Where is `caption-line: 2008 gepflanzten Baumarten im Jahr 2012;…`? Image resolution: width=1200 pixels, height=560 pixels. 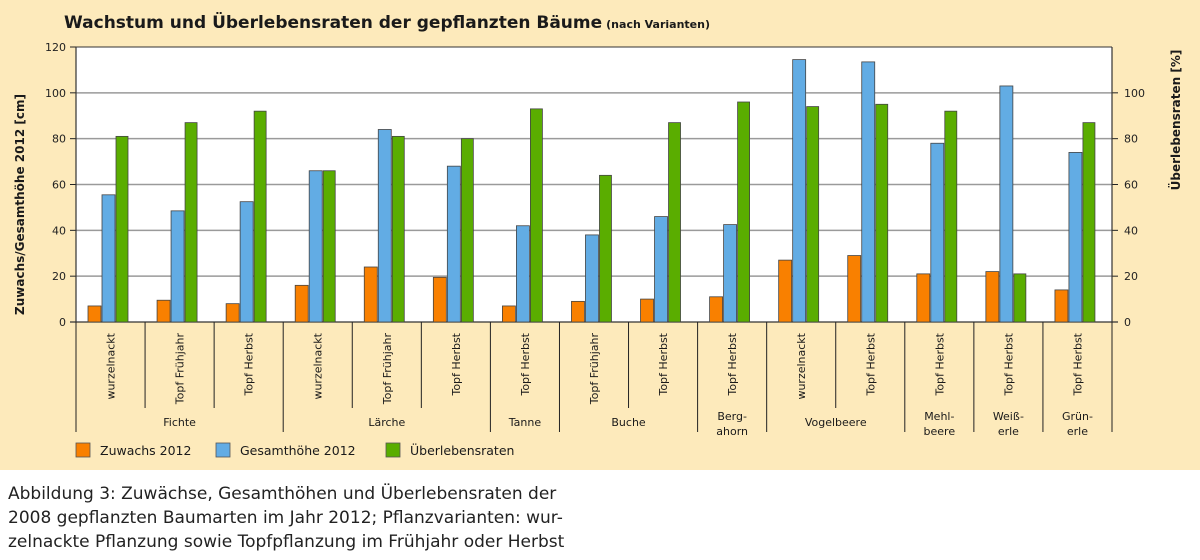 caption-line: 2008 gepflanzten Baumarten im Jahr 2012;… is located at coordinates (285, 518).